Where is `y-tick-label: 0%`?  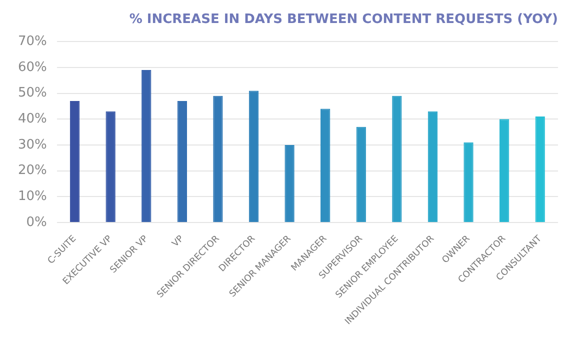
y-tick-label: 0% is located at coordinates (36, 222).